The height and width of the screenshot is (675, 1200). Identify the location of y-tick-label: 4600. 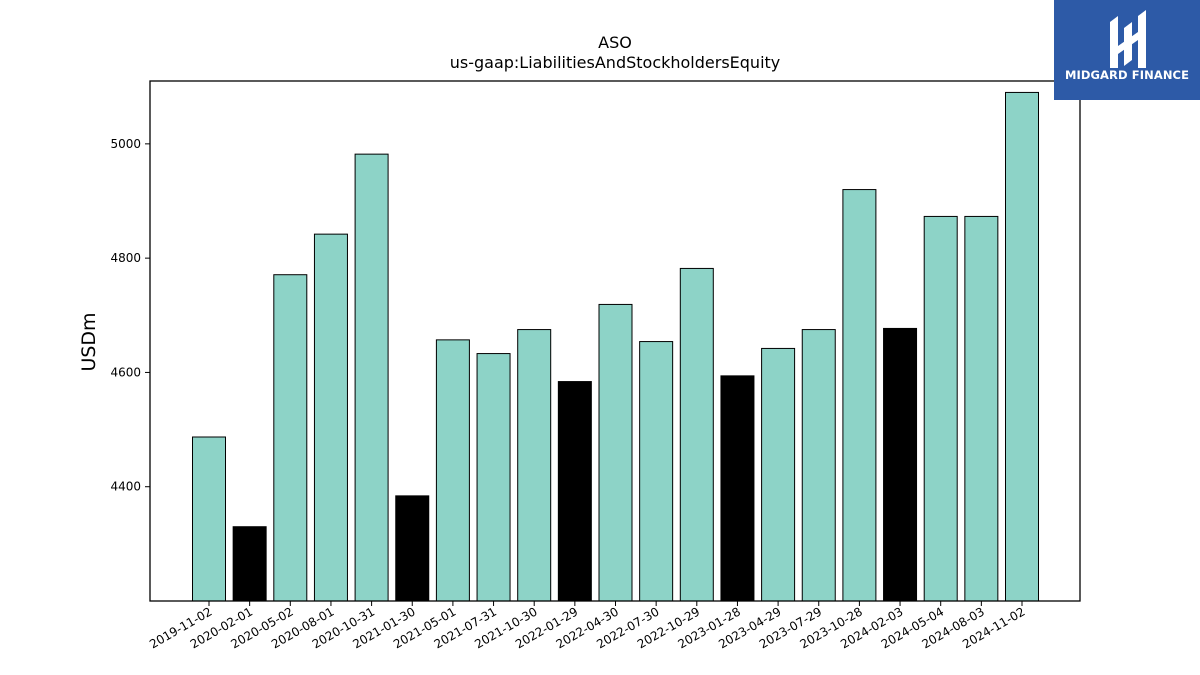
(125, 372).